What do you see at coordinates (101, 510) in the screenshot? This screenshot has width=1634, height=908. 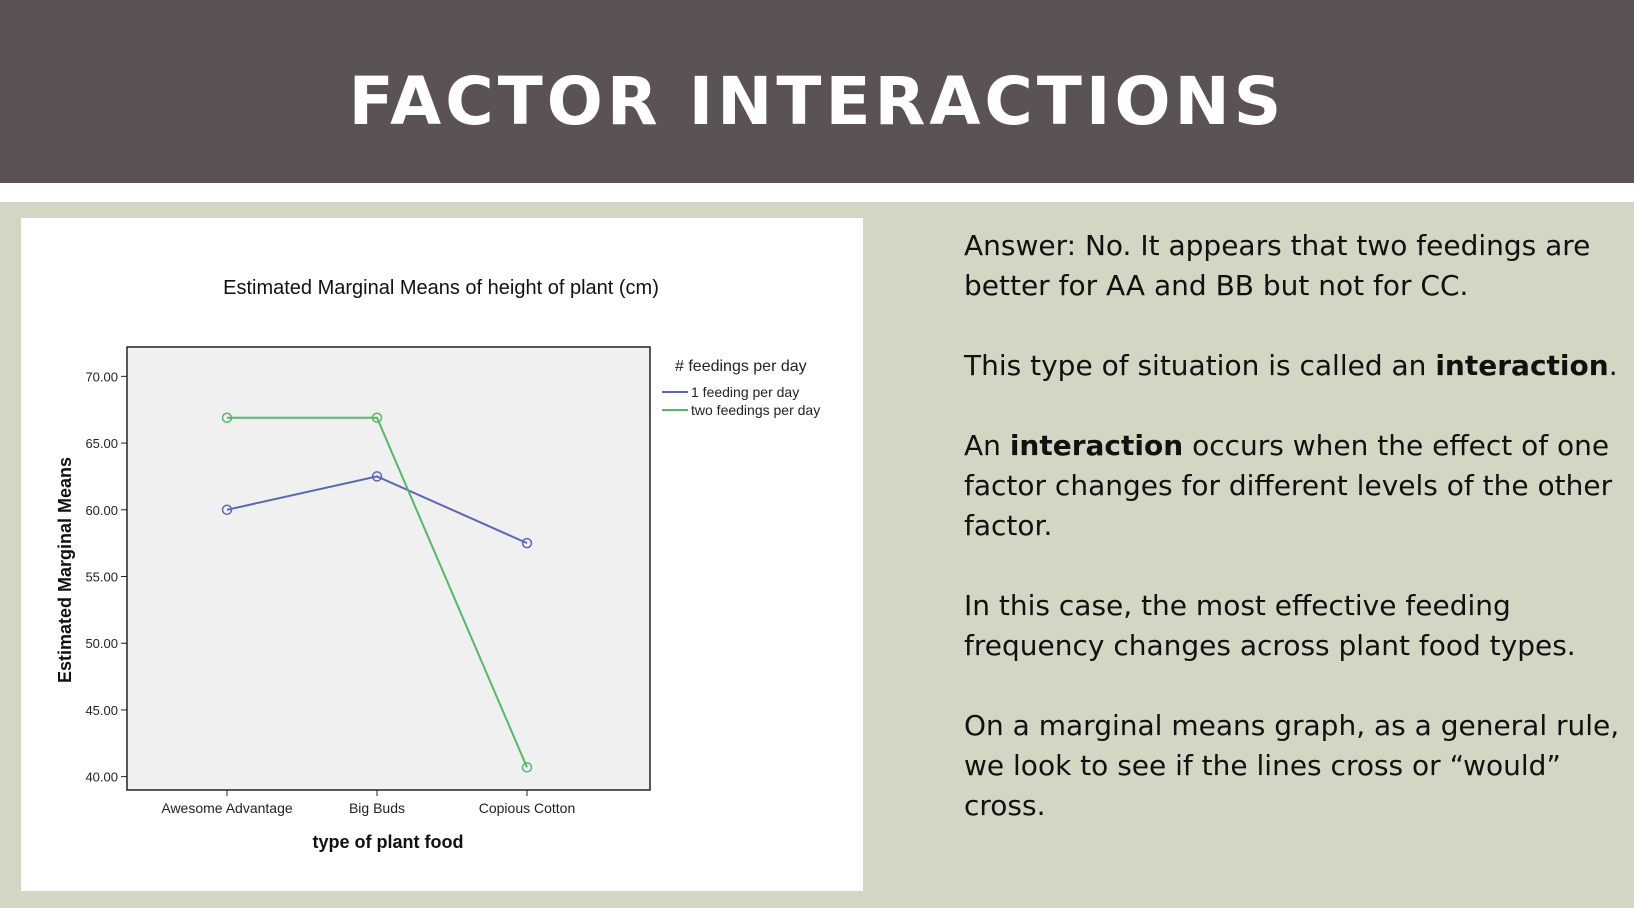 I see `y-tick-label: 60.00` at bounding box center [101, 510].